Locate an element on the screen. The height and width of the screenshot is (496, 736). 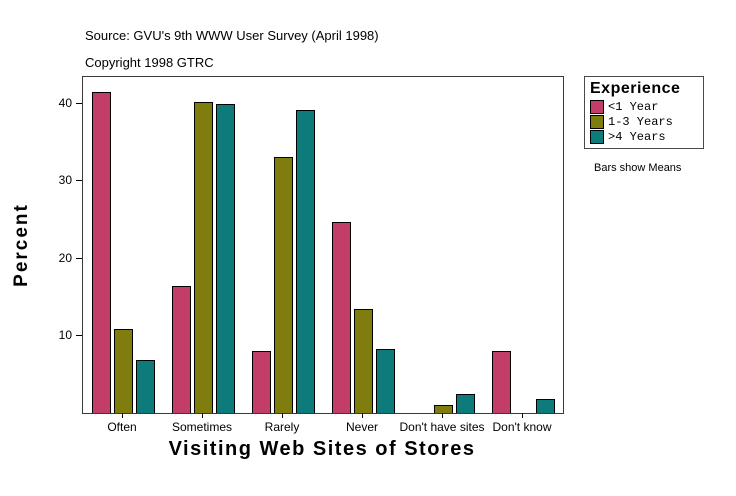
bar-group-never is located at coordinates (363, 245).